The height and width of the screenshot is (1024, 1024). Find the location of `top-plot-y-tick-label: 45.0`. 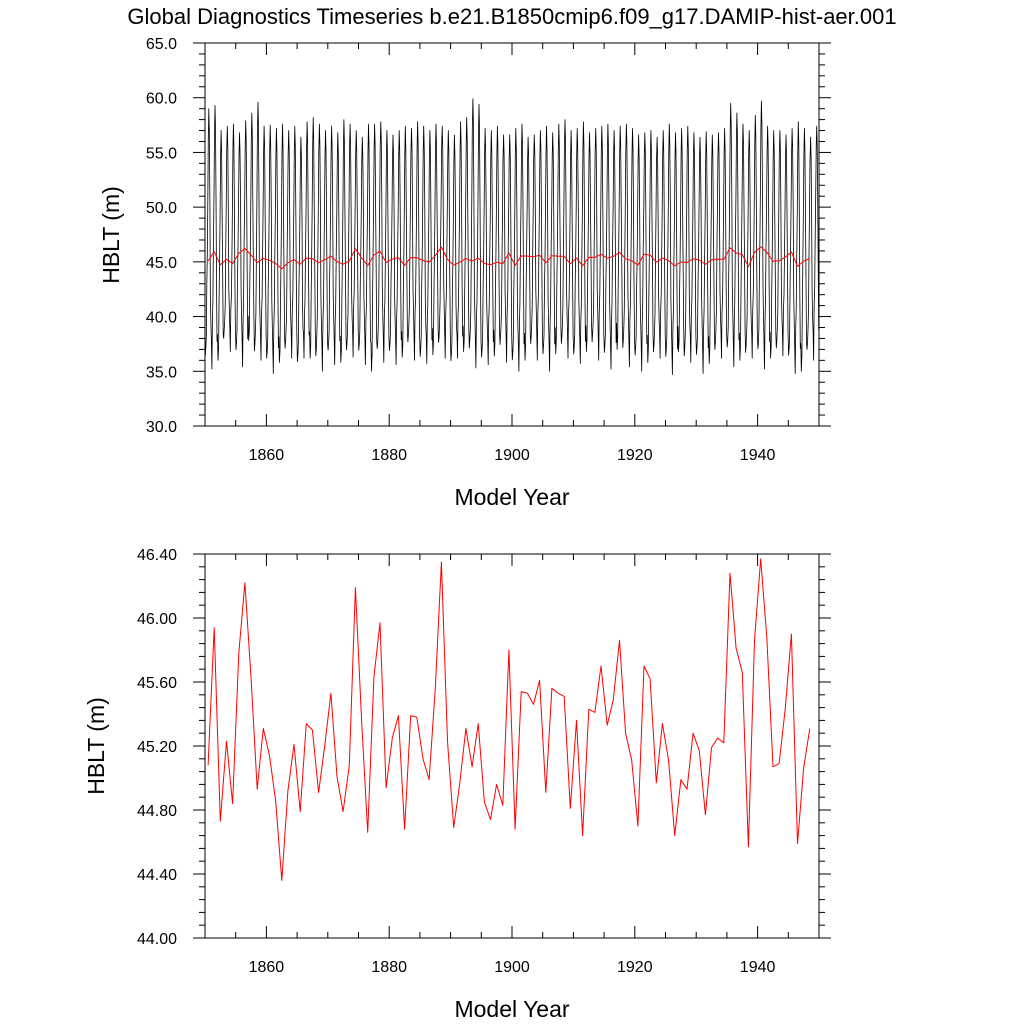

top-plot-y-tick-label: 45.0 is located at coordinates (161, 263).